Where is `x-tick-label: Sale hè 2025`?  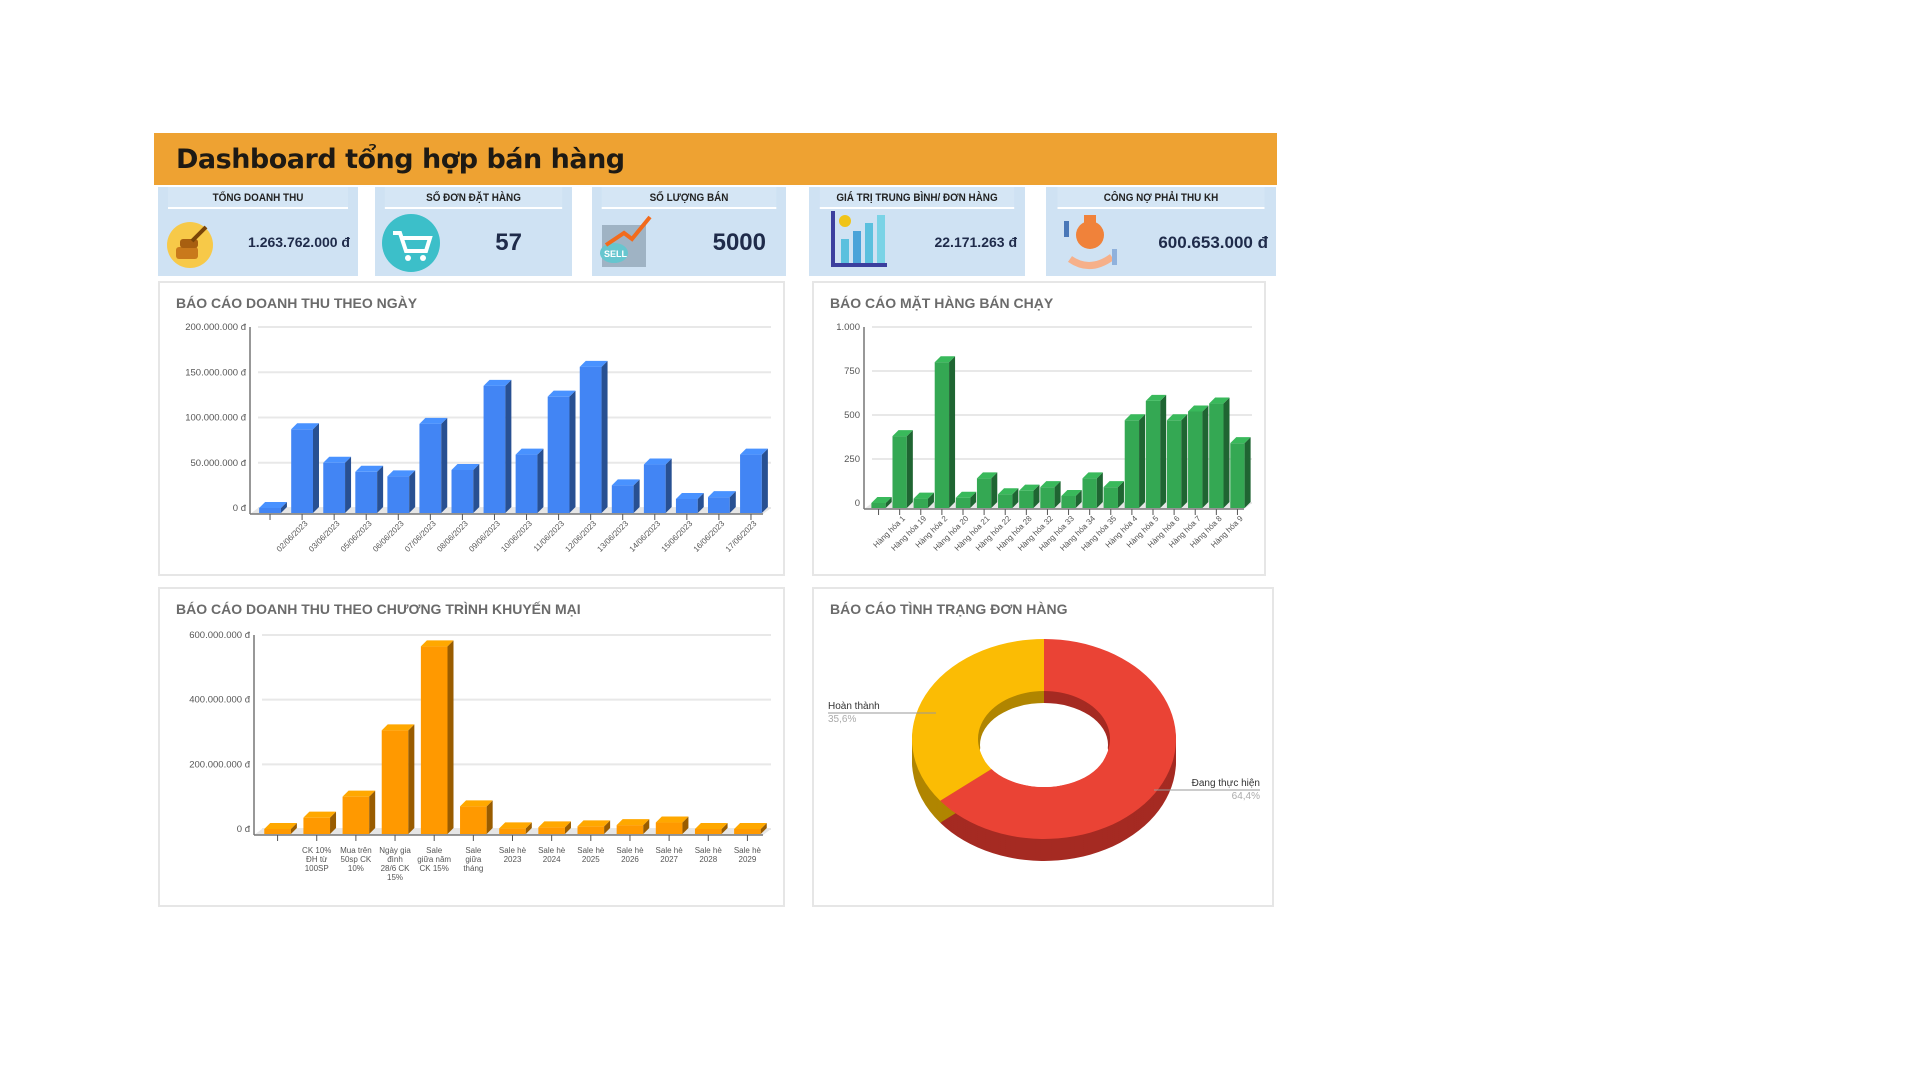 x-tick-label: Sale hè 2025 is located at coordinates (591, 855).